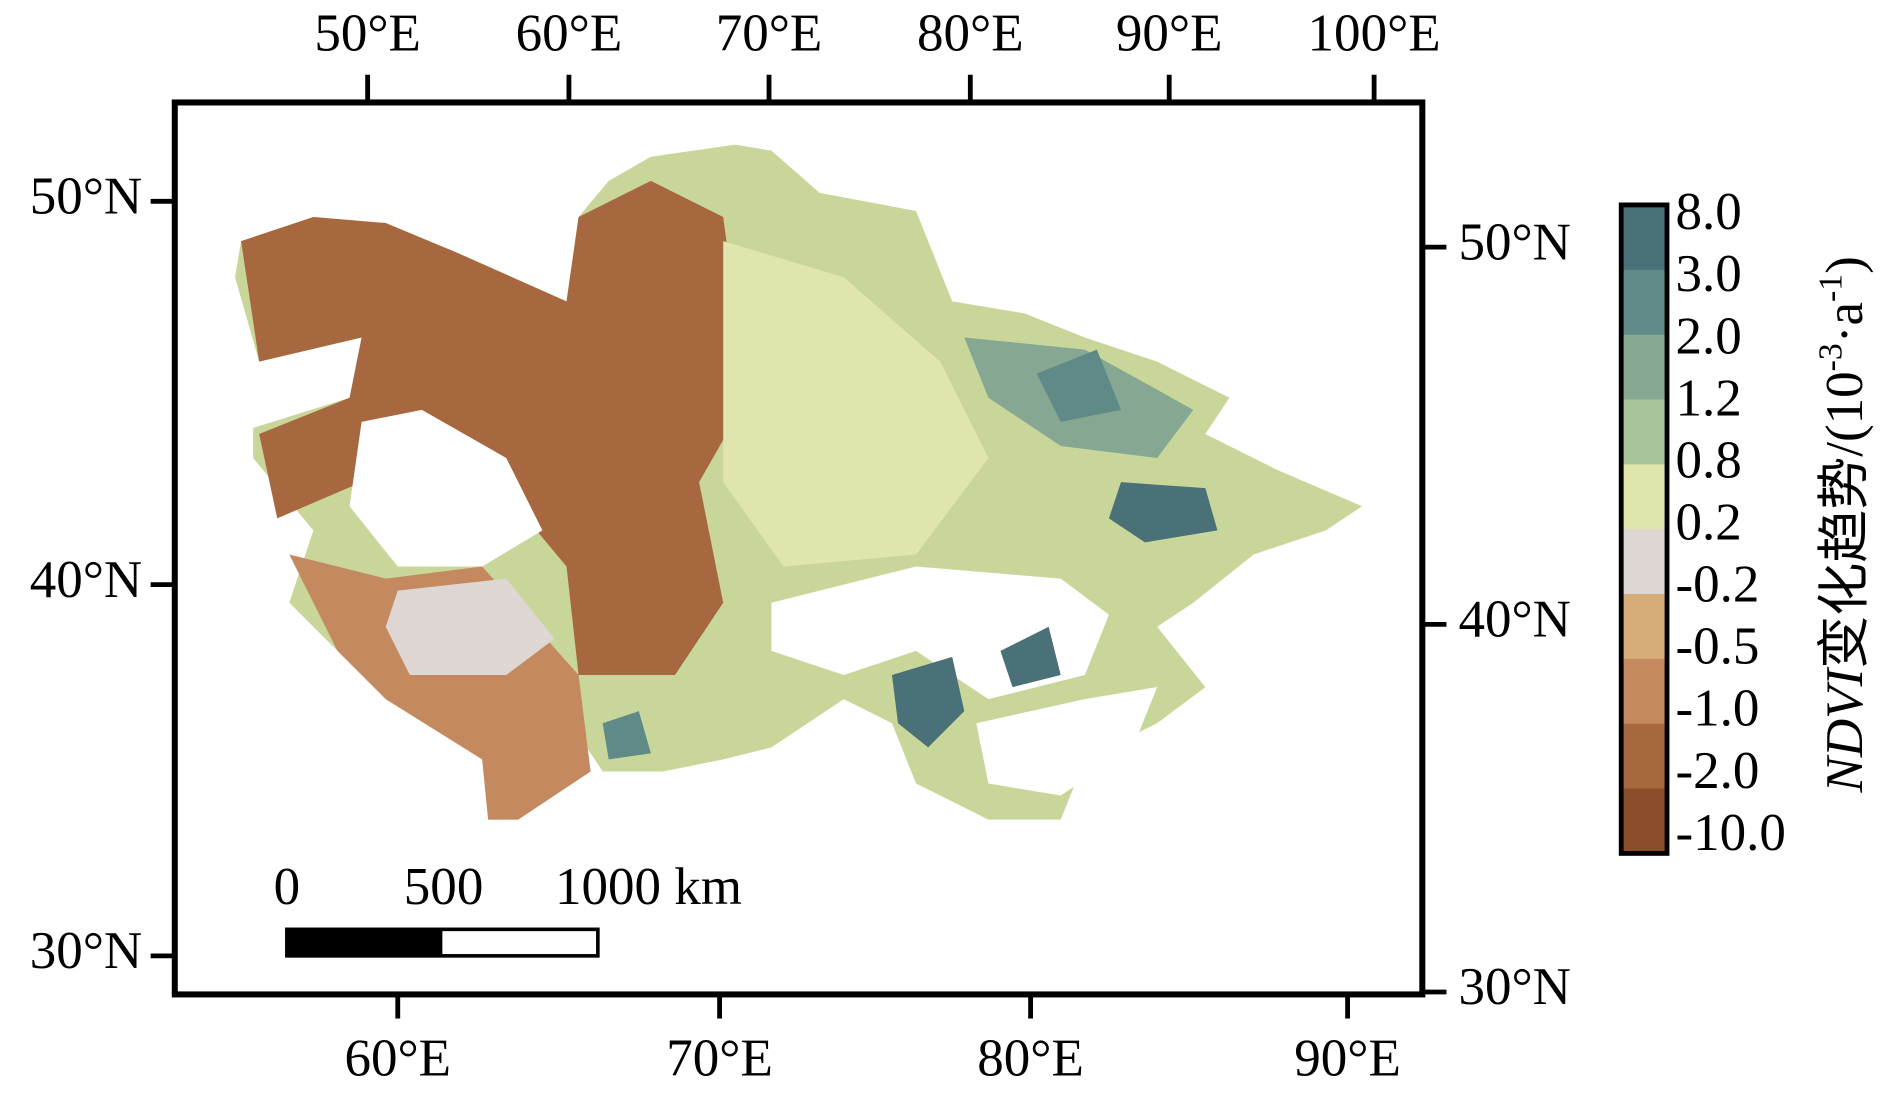 This screenshot has width=1890, height=1094. What do you see at coordinates (569, 34) in the screenshot?
I see `top-label: 60°E` at bounding box center [569, 34].